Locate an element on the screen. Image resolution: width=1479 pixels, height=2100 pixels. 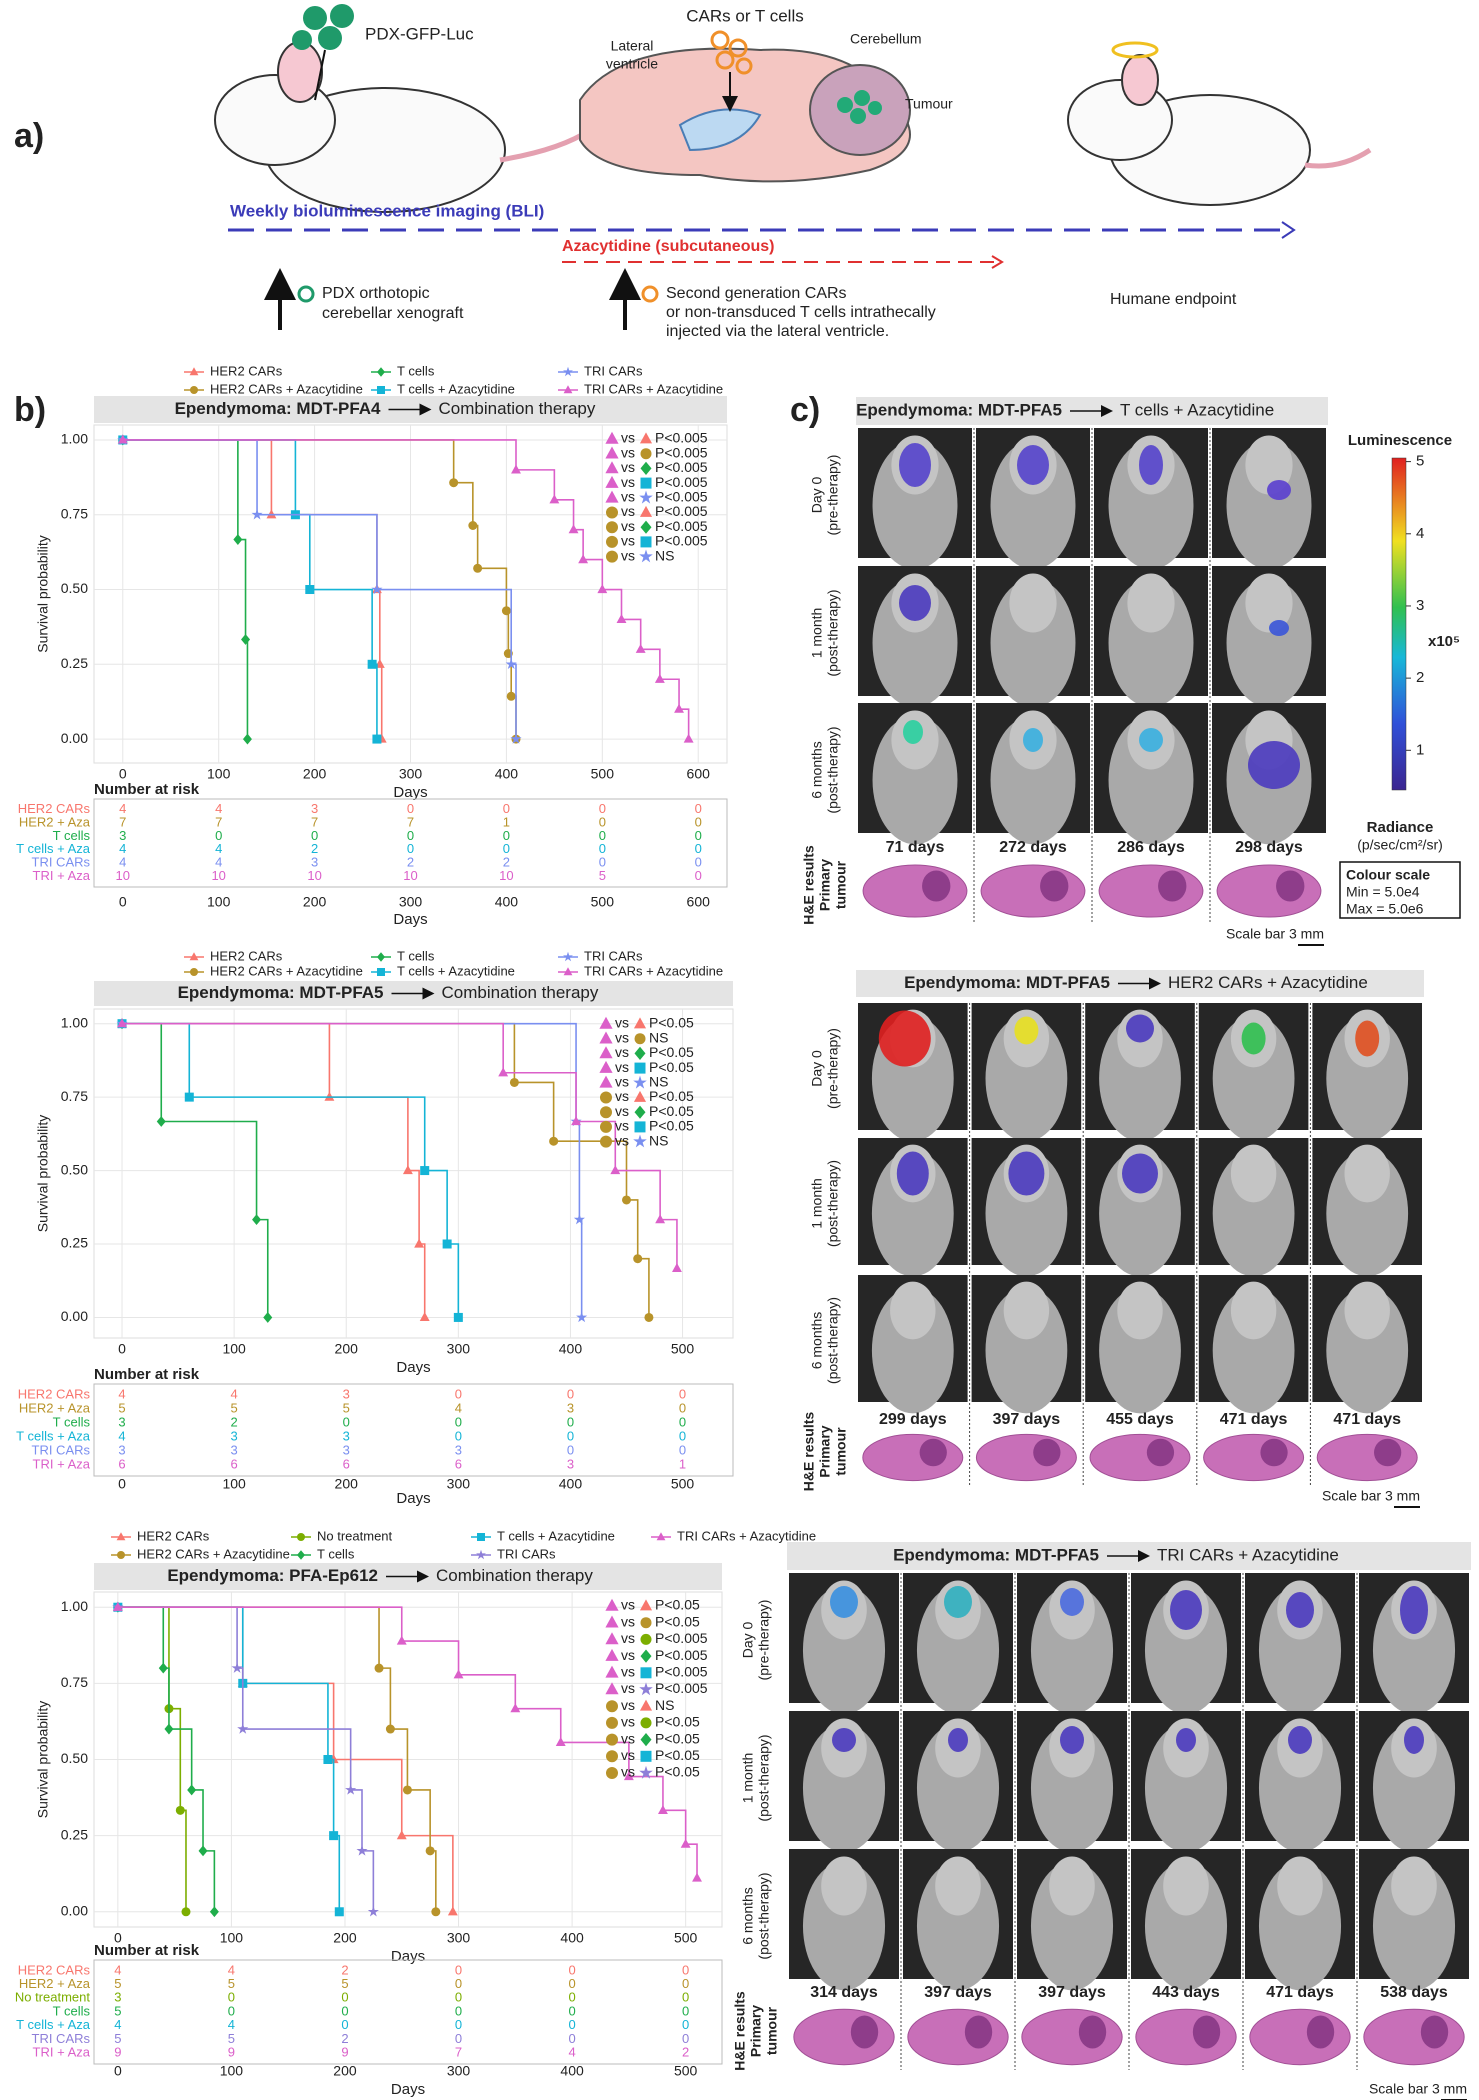
x-tick-label: 300 is located at coordinates (459, 1938).